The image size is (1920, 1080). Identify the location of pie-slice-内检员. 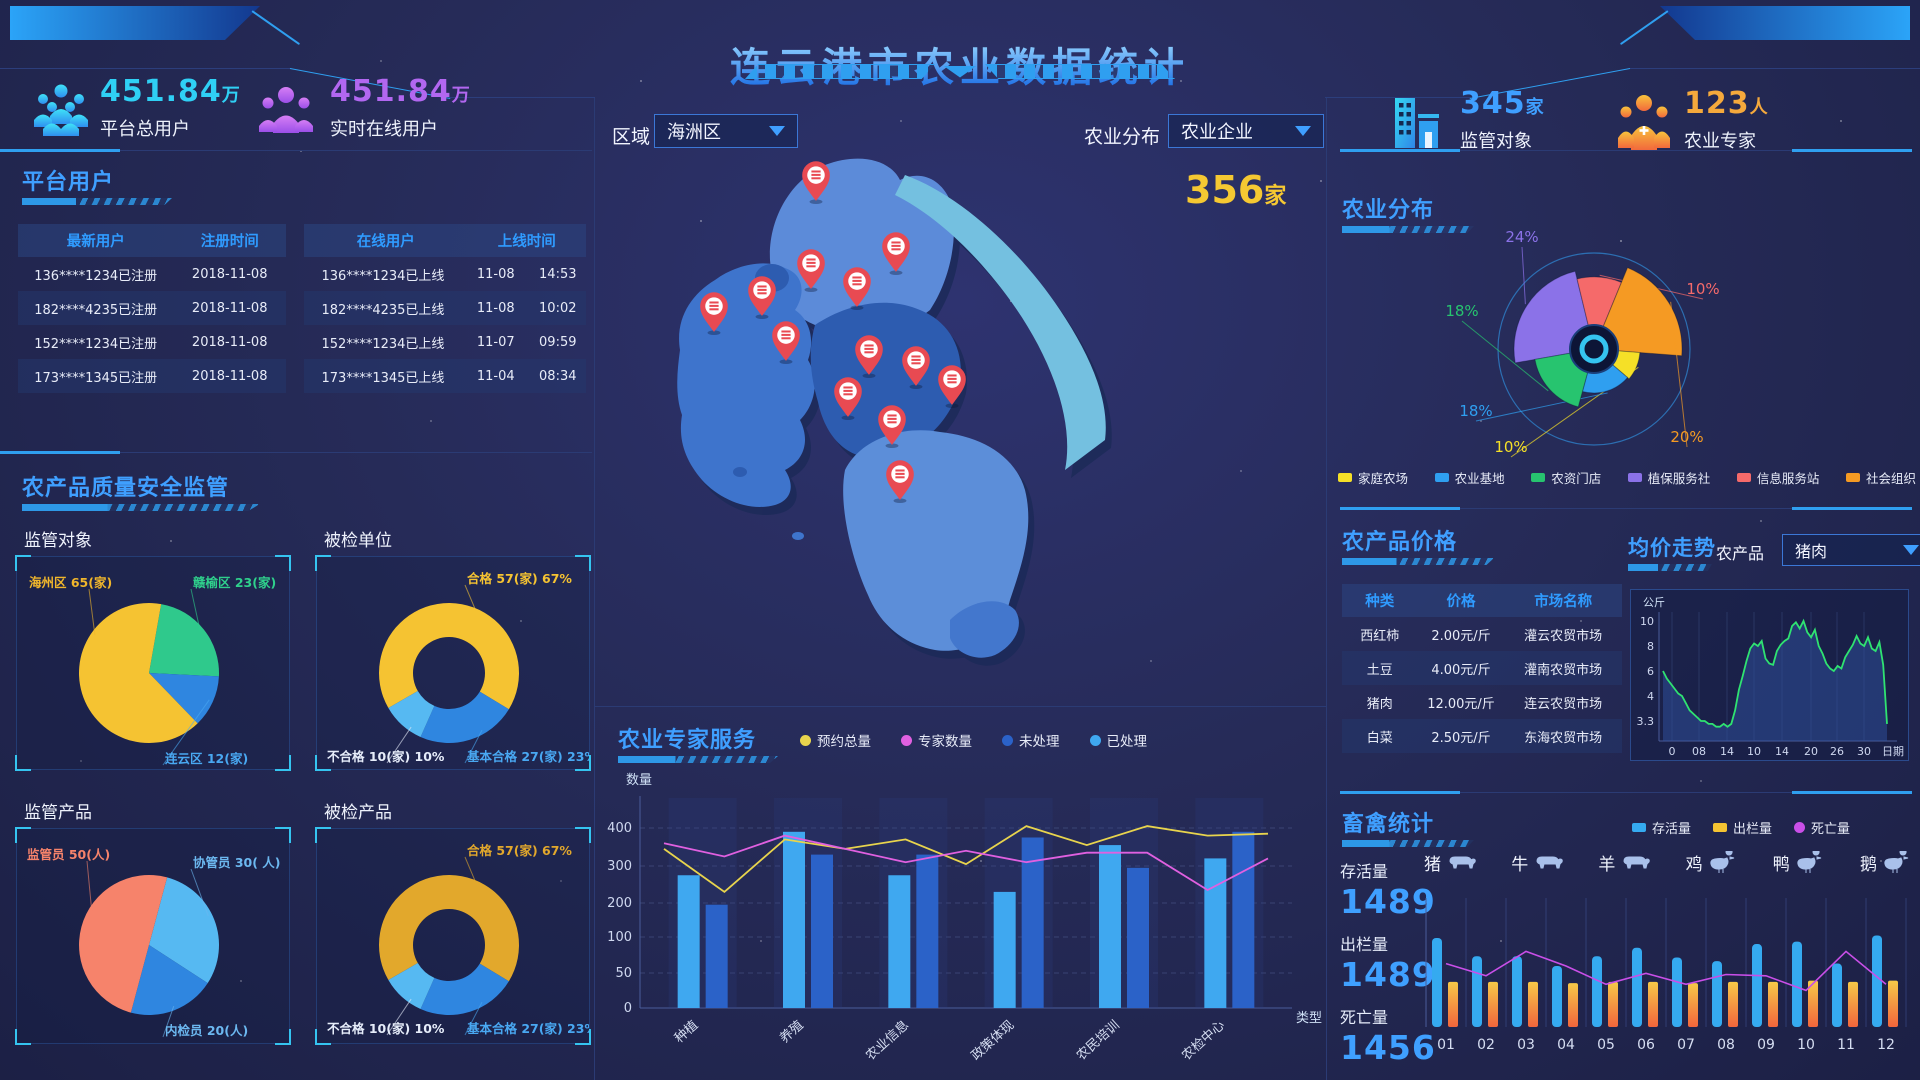
(169, 980).